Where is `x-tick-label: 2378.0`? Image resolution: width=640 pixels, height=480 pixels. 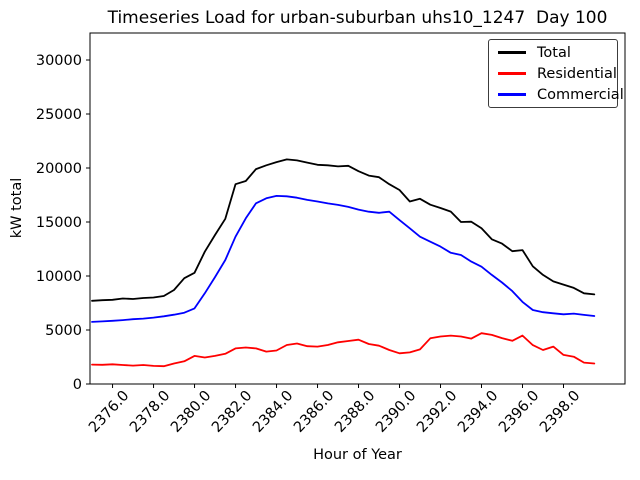
x-tick-label: 2378.0 is located at coordinates (150, 412).